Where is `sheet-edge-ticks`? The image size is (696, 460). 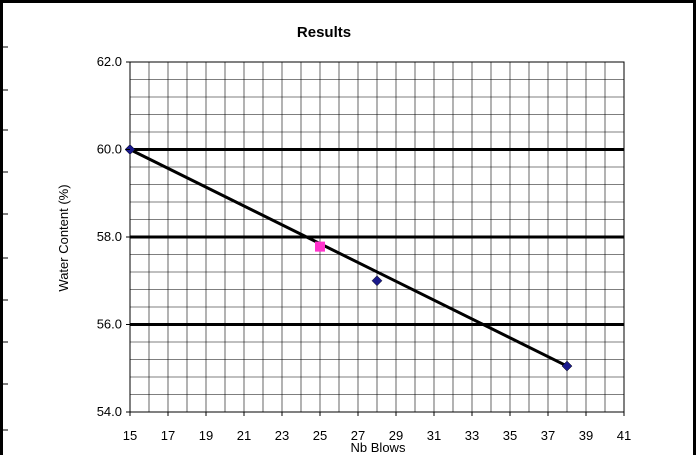
sheet-edge-ticks is located at coordinates (4, 238).